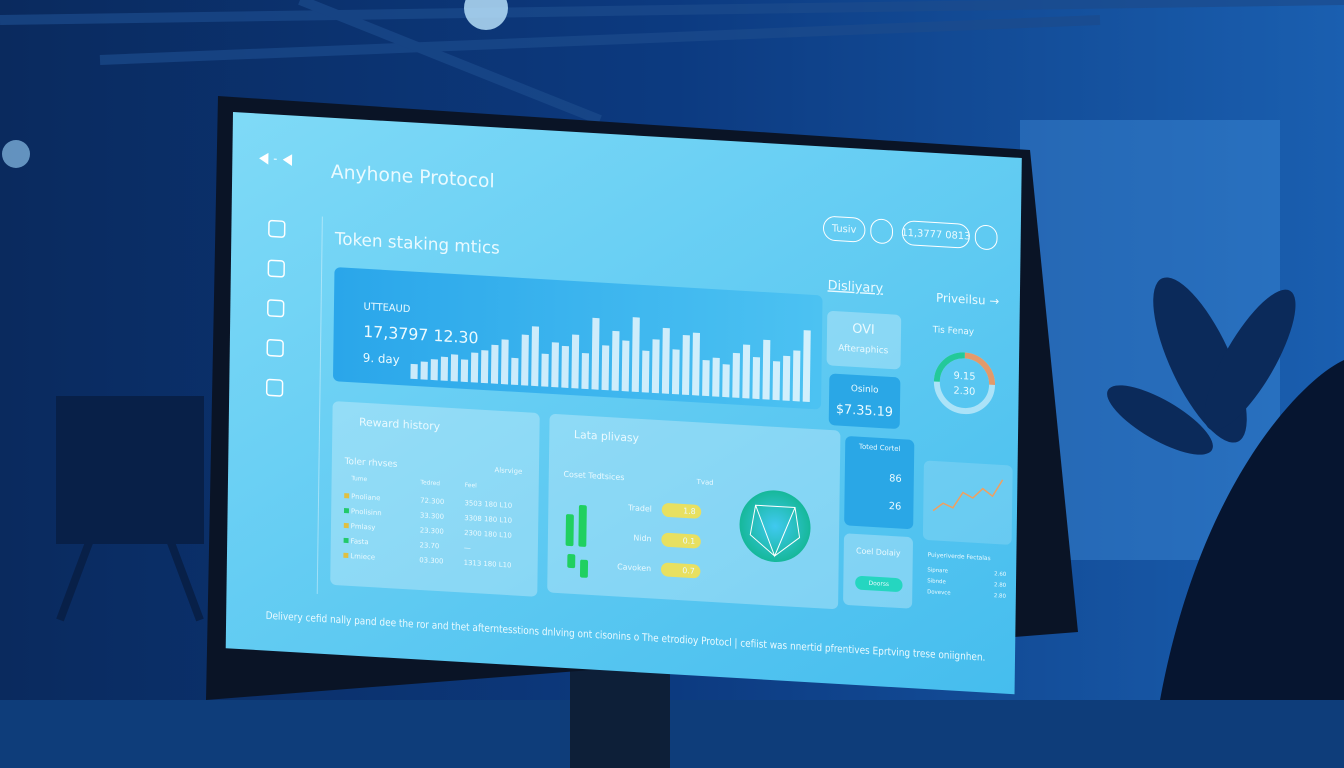 The height and width of the screenshot is (768, 1344). Describe the element at coordinates (362, 556) in the screenshot. I see `table-cell: Lmiece` at that location.